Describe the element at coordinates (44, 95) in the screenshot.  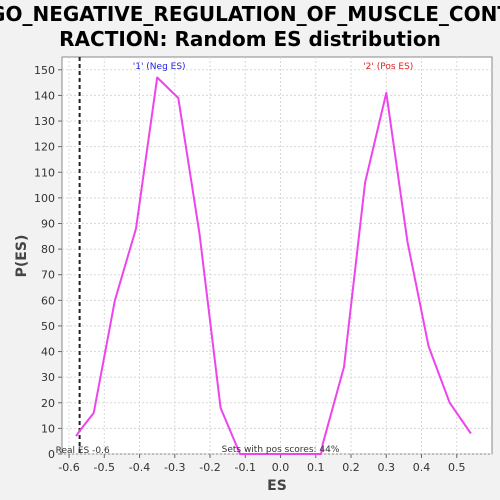
I see `y-tick-label: 140` at that location.